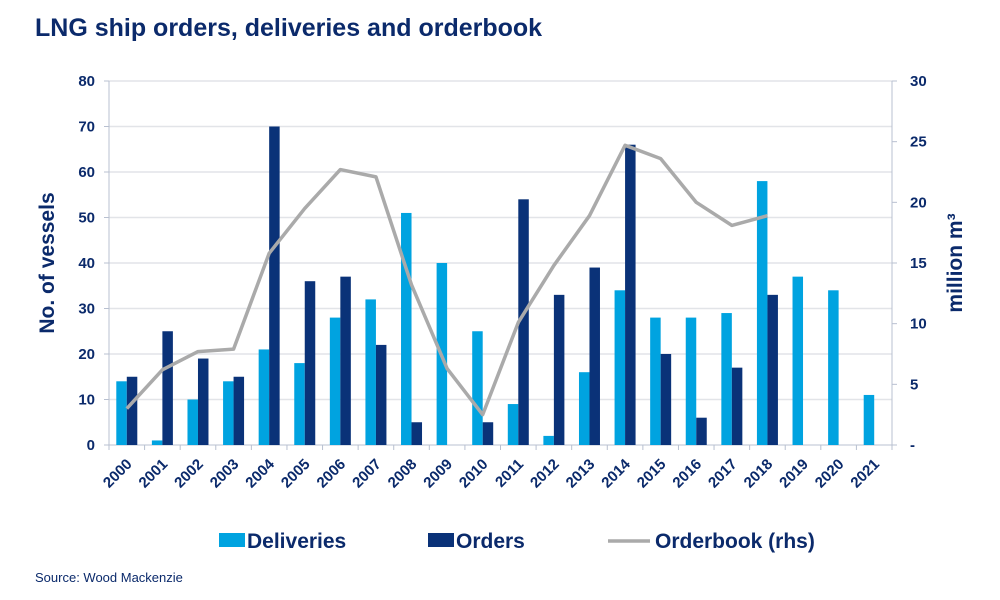 The height and width of the screenshot is (600, 1000). I want to click on legend-label: Orders, so click(490, 541).